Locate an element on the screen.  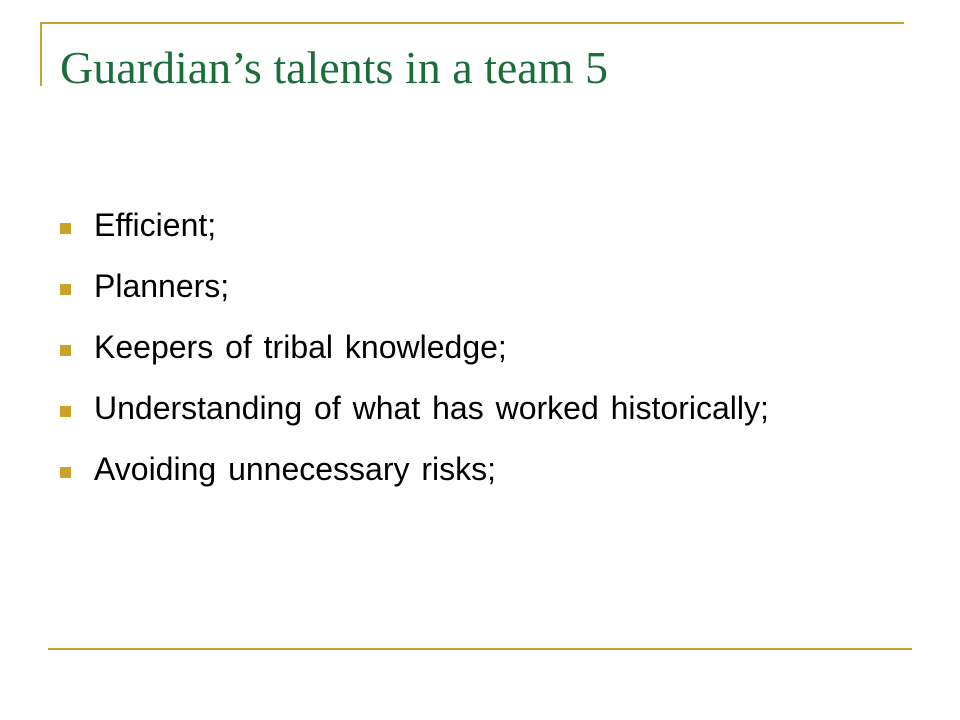
frame-left-rule is located at coordinates (41, 54).